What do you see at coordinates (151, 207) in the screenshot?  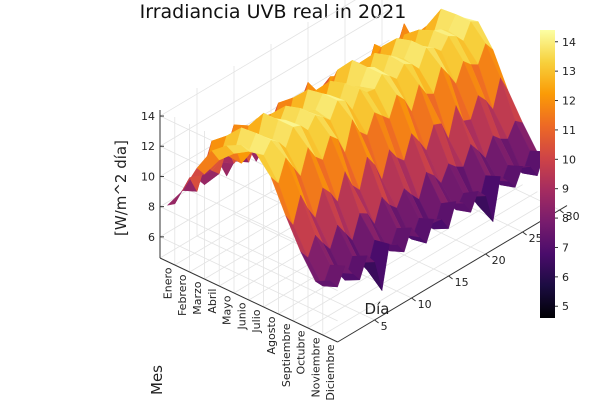 I see `z-tick-label: 8` at bounding box center [151, 207].